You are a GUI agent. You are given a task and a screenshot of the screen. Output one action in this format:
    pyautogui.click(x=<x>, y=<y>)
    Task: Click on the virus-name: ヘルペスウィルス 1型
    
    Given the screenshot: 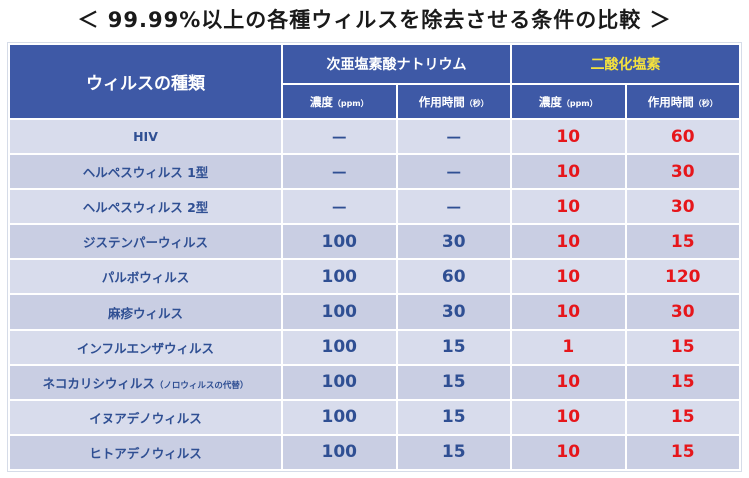 What is the action you would take?
    pyautogui.click(x=145, y=173)
    